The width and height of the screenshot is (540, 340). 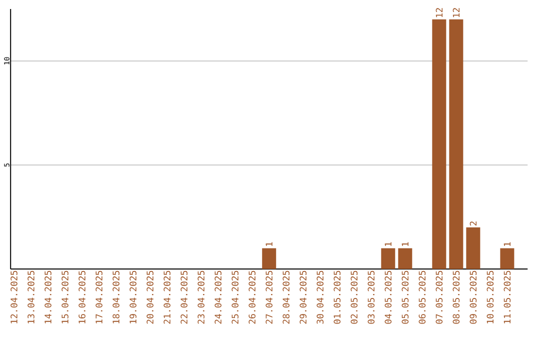 I want to click on x-tick-label: 13.04.2025, so click(x=31, y=297).